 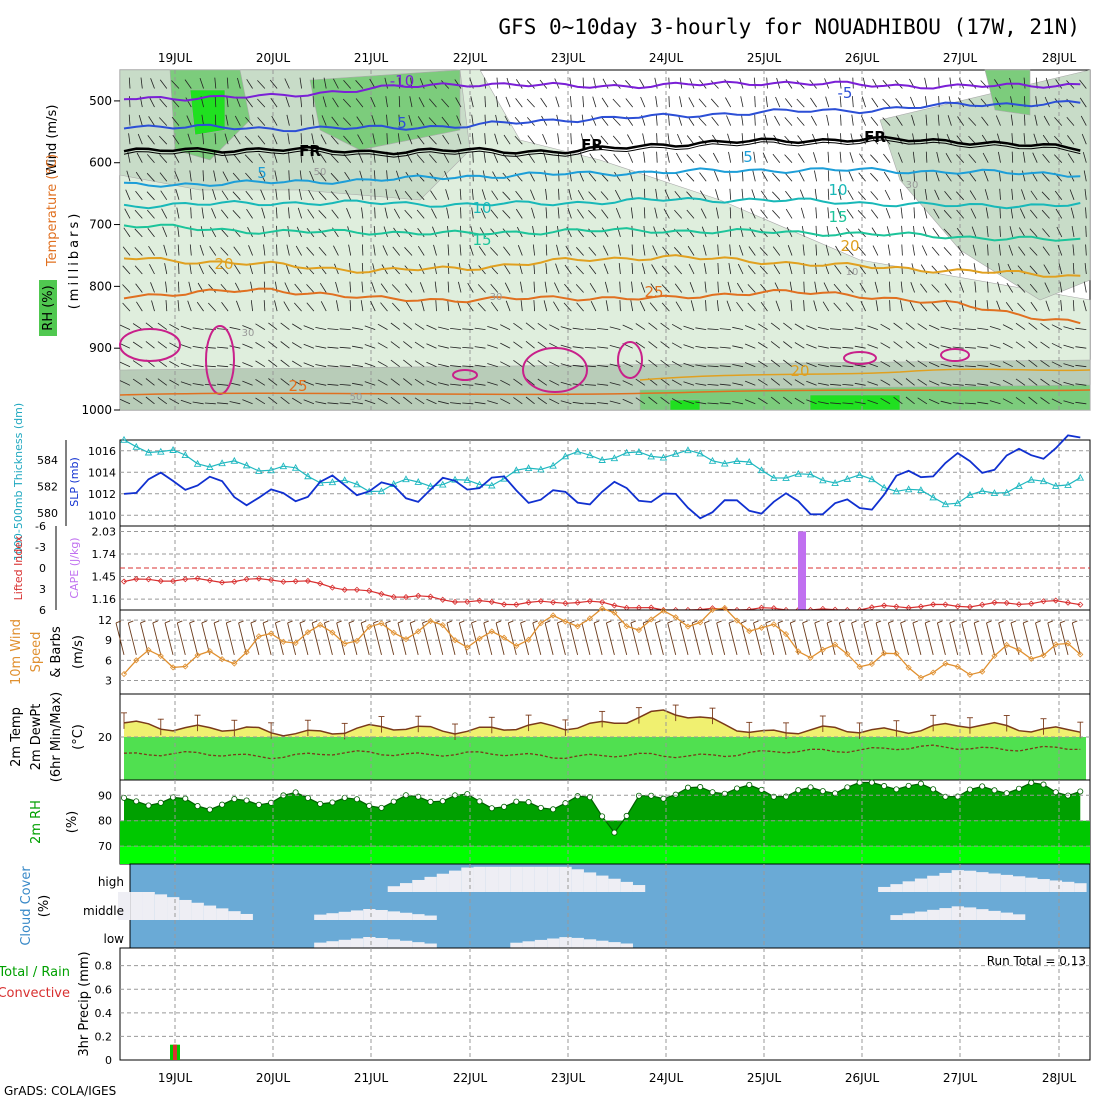 What do you see at coordinates (100, 225) in the screenshot?
I see `pressure-tick-label: 700` at bounding box center [100, 225].